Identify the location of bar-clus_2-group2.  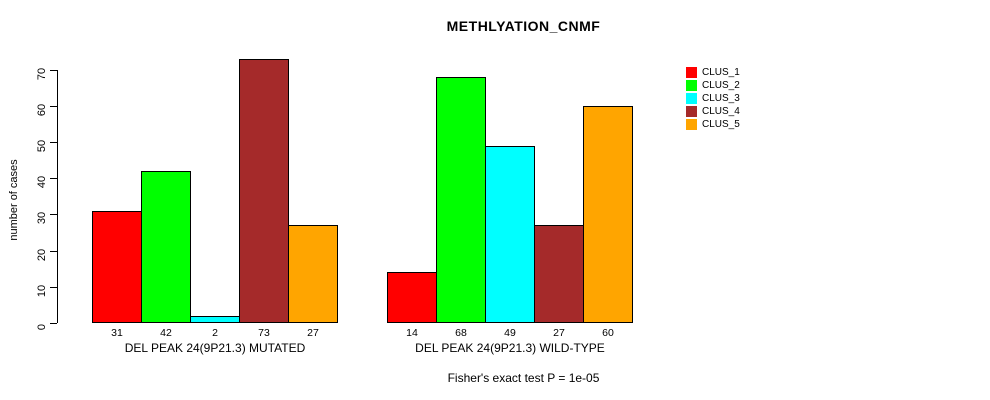
(461, 199).